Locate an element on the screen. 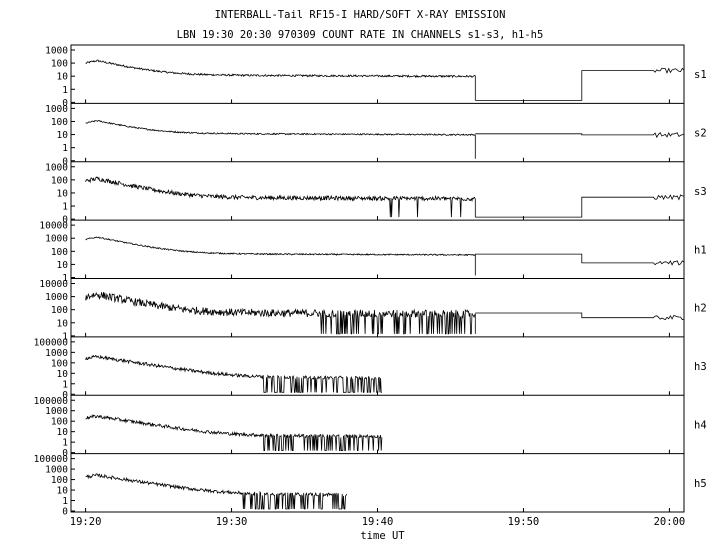 The width and height of the screenshot is (720, 550). series-tail-h1 is located at coordinates (580, 259).